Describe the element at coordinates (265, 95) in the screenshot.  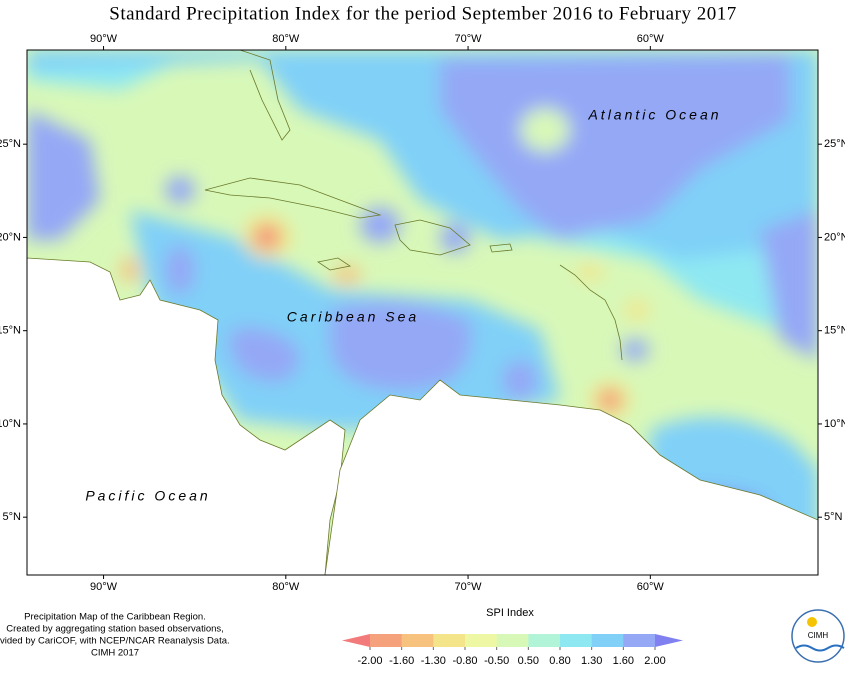
I see `florida` at that location.